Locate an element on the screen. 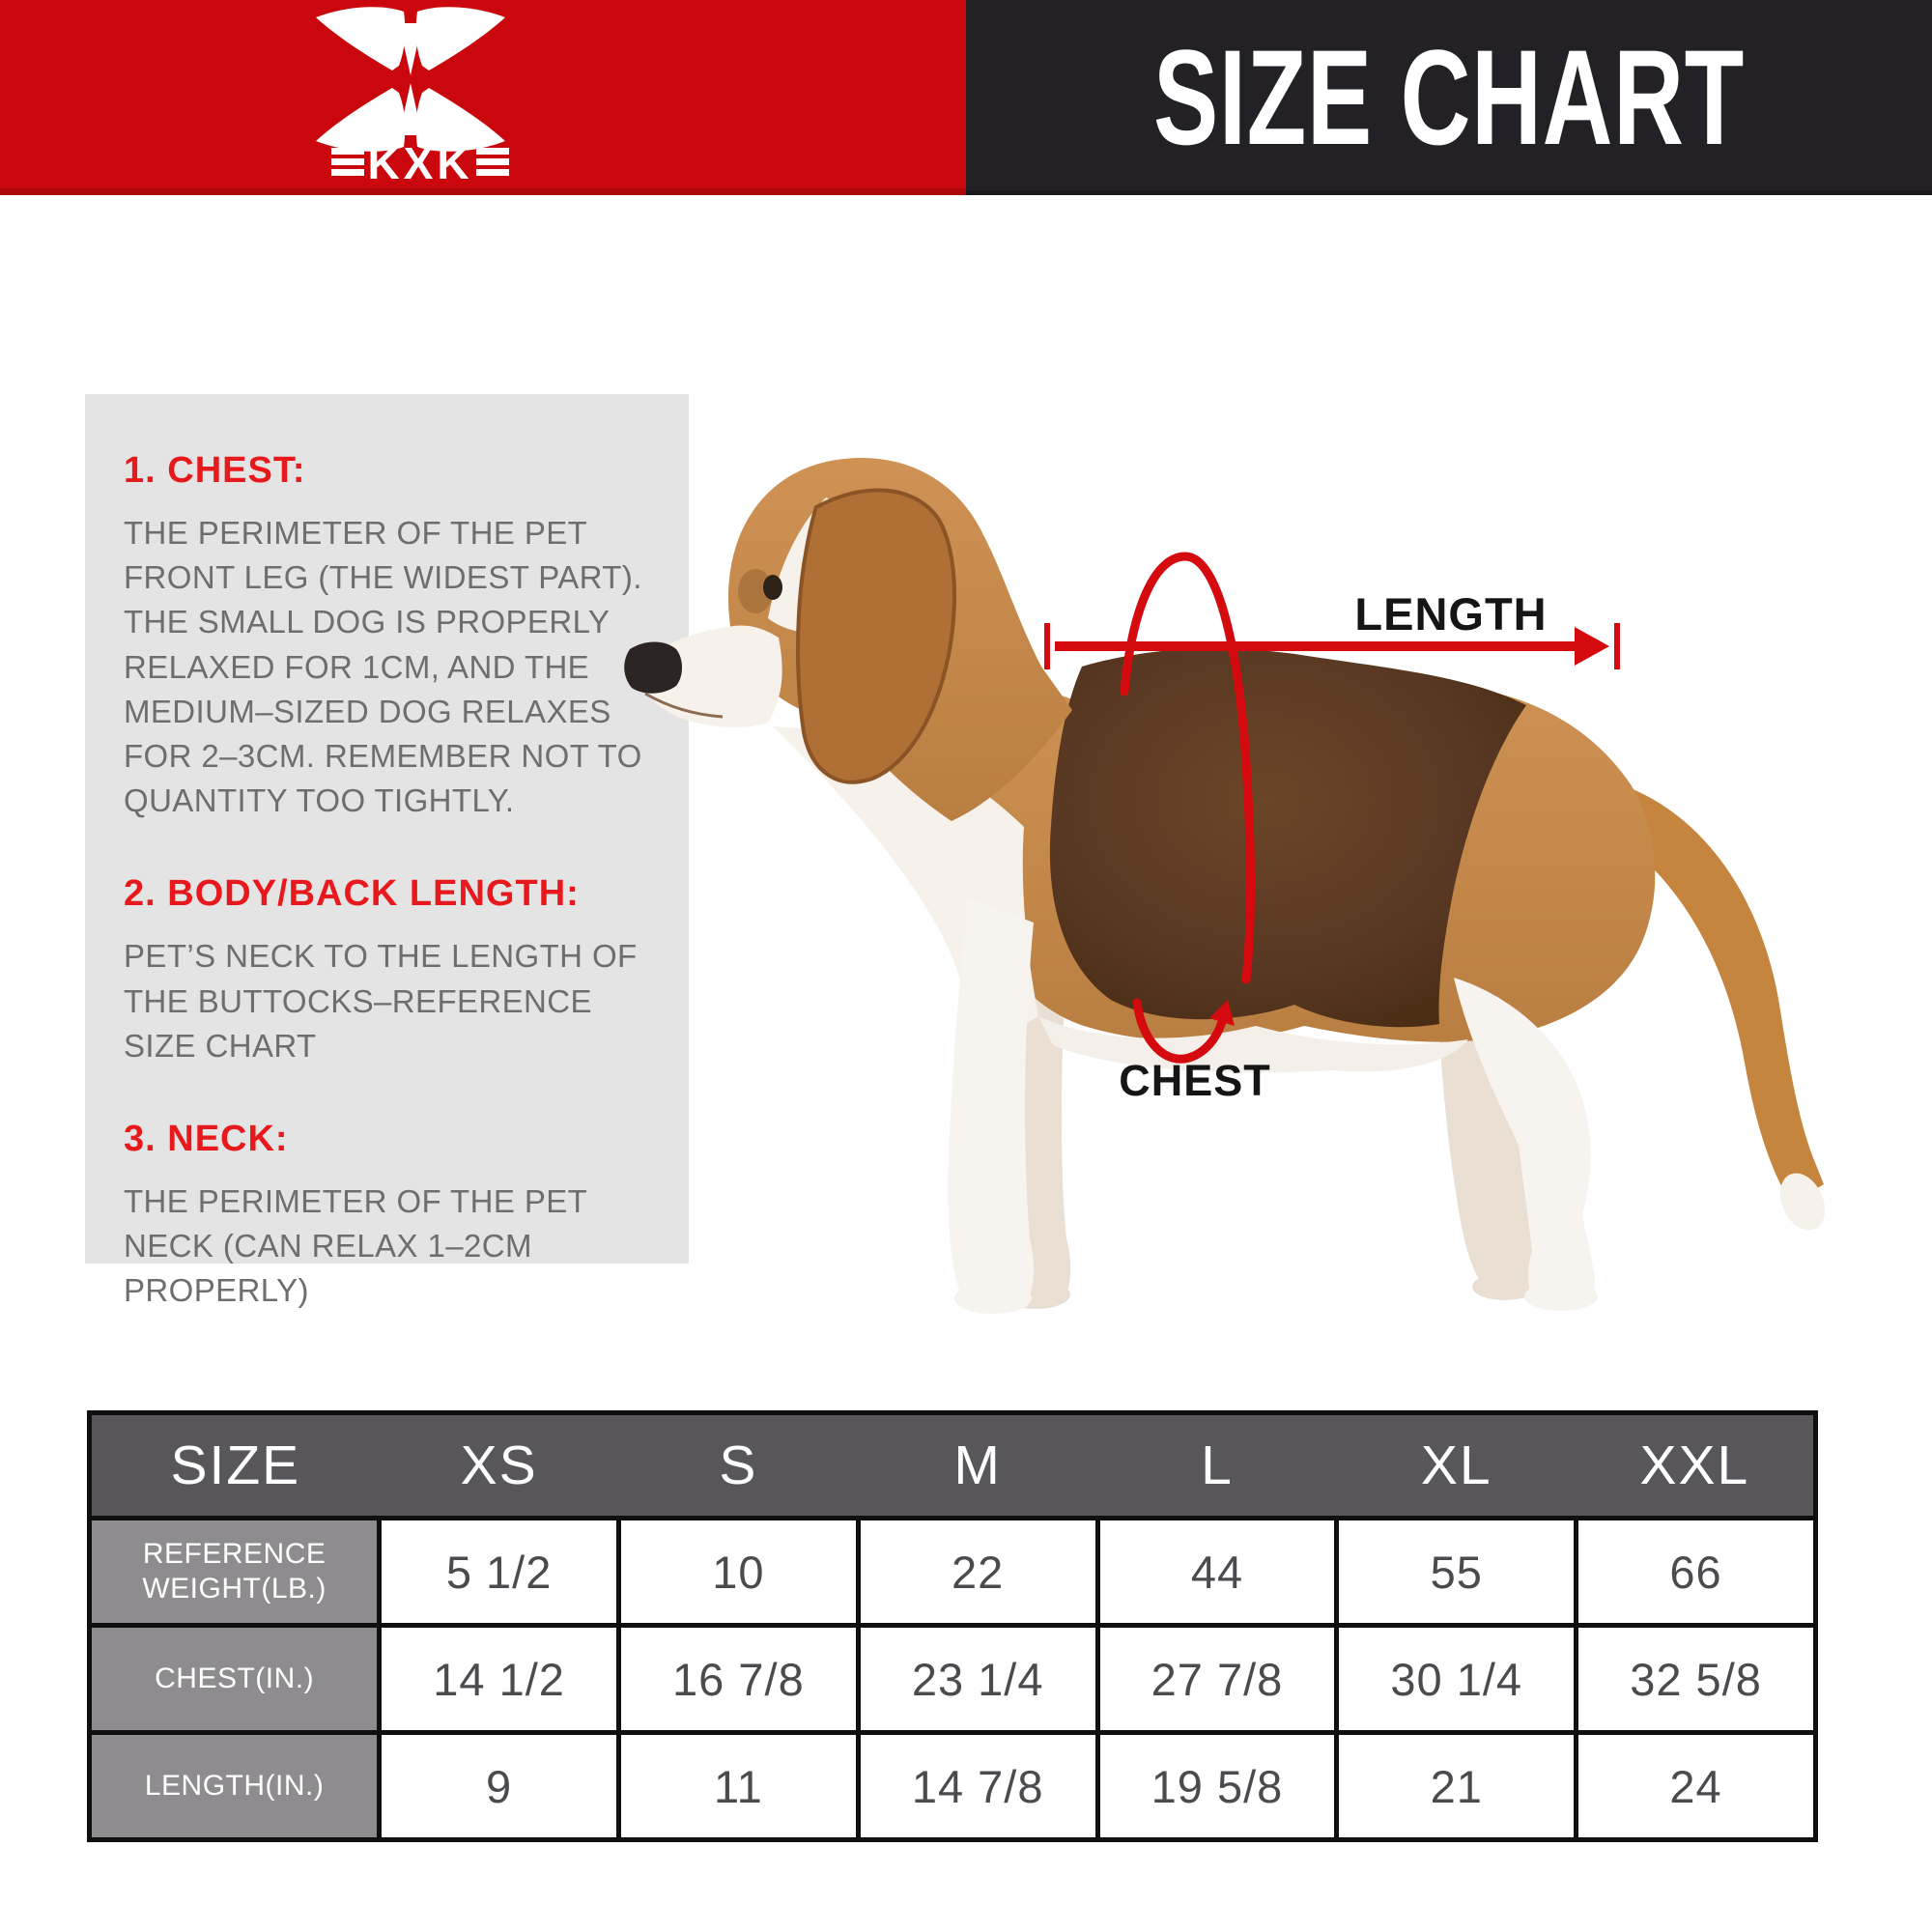 The width and height of the screenshot is (1932, 1932). table-header-xl: XL is located at coordinates (1456, 1465).